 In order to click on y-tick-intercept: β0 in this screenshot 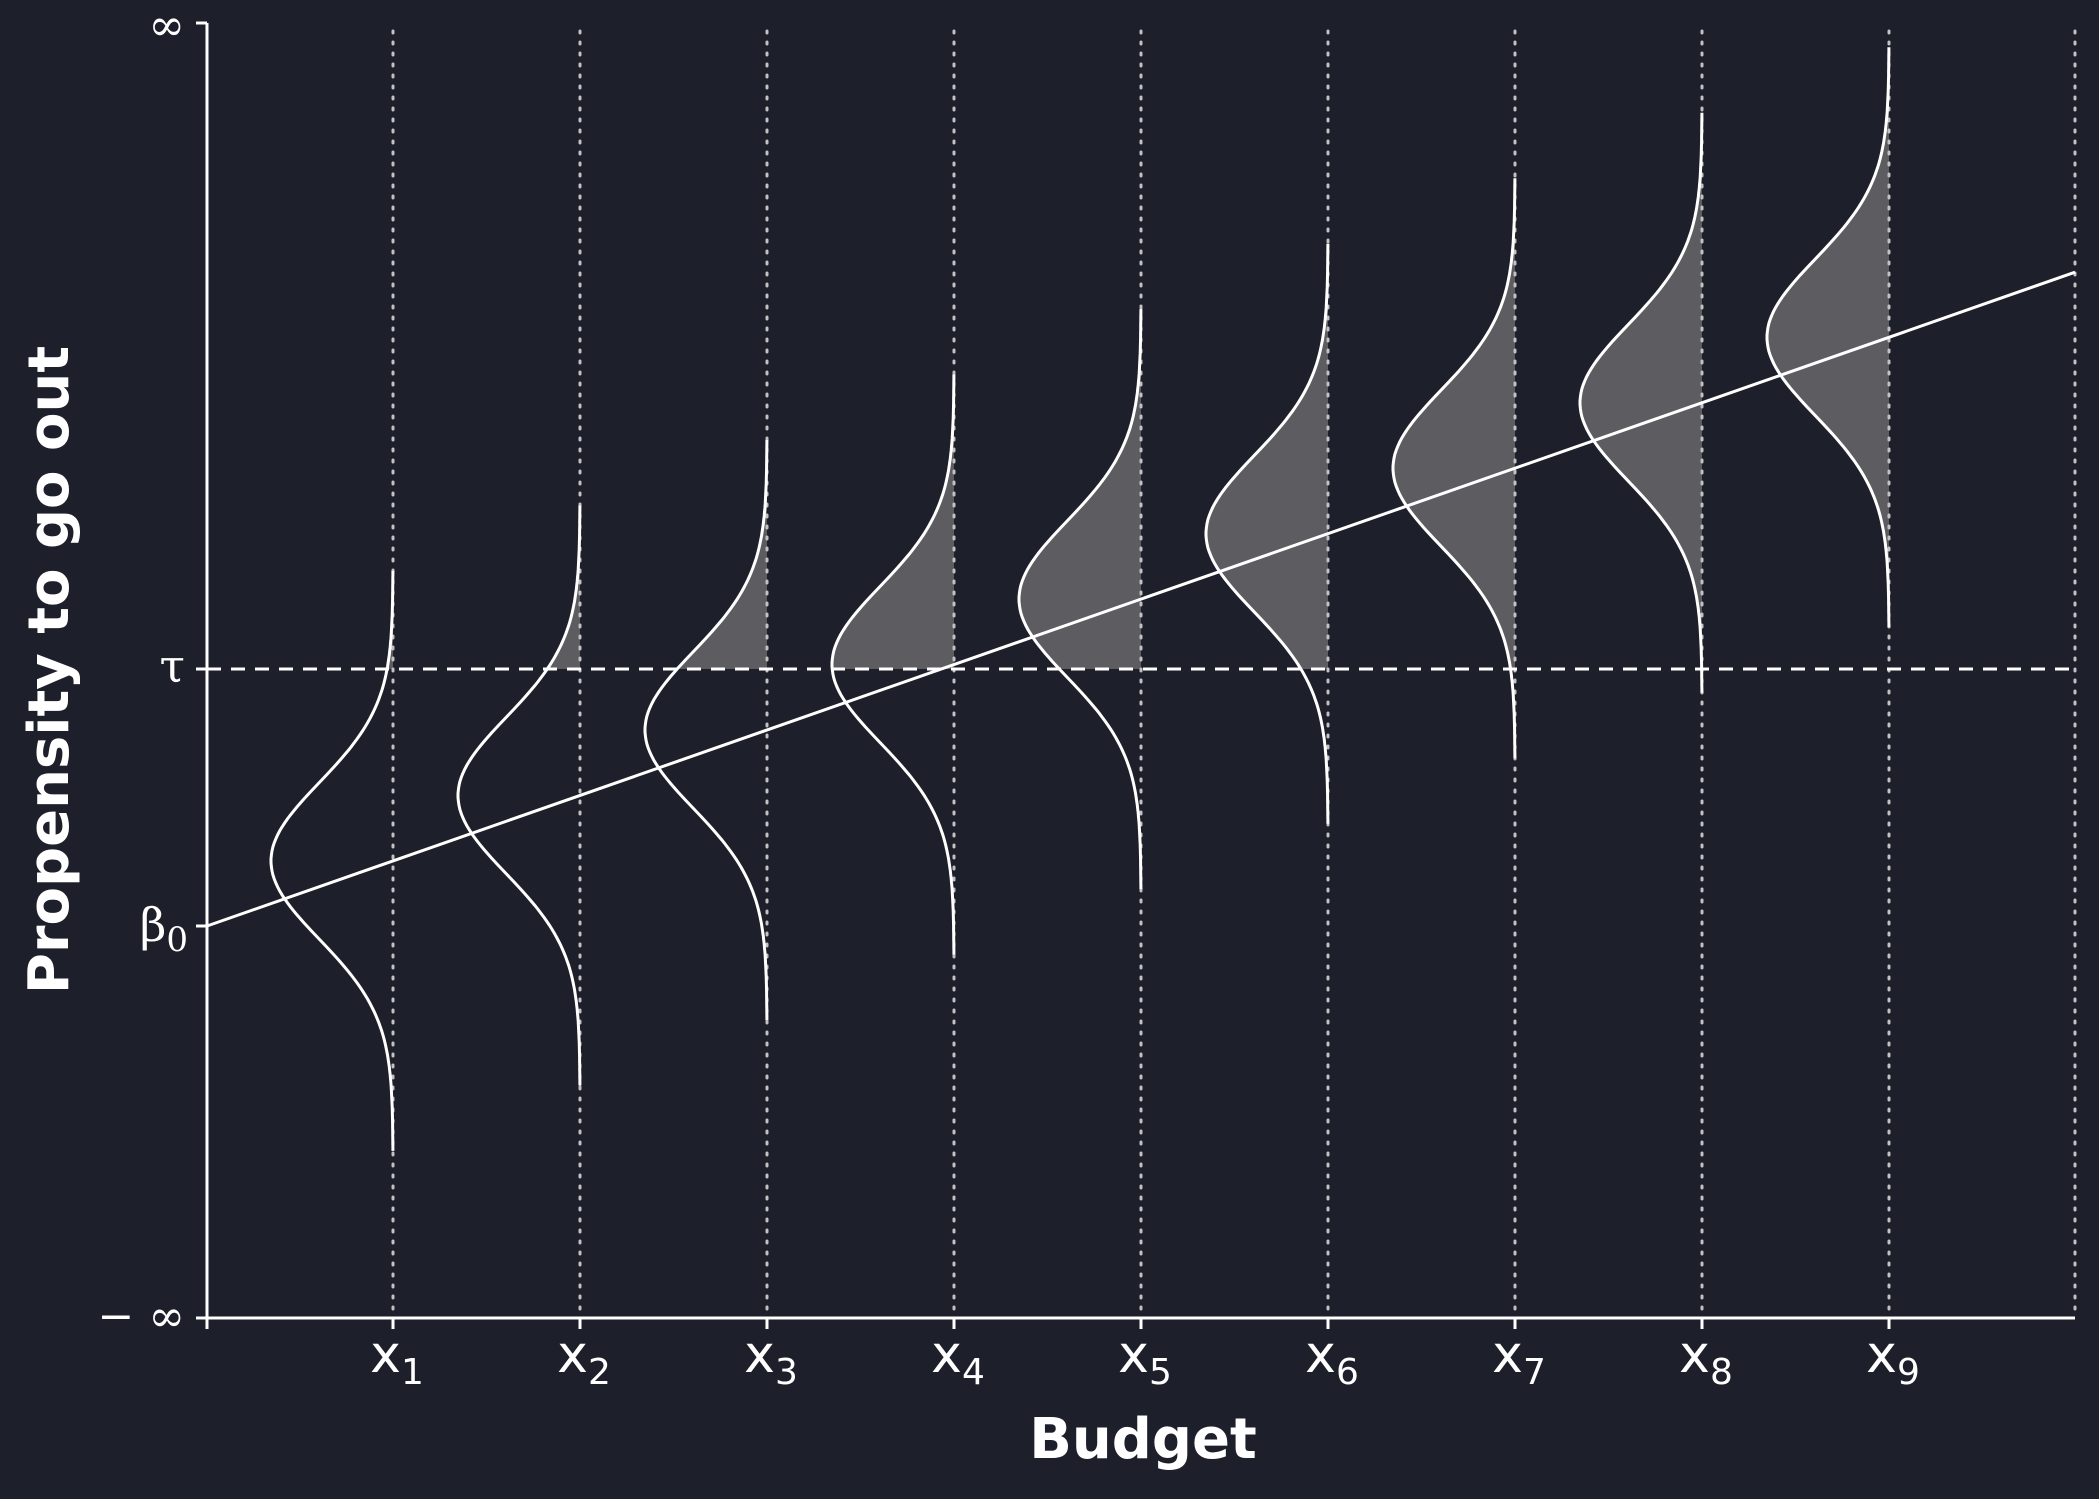, I will do `click(164, 929)`.